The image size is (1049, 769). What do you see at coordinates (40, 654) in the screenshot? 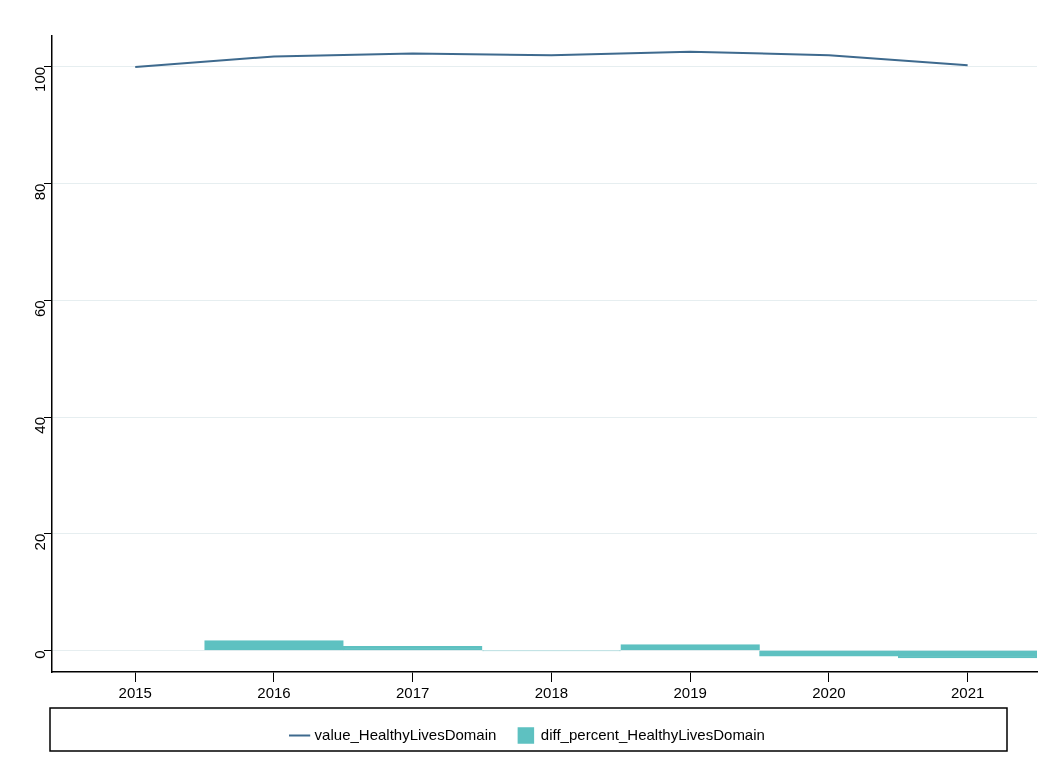
I see `y-tick-label: 0` at bounding box center [40, 654].